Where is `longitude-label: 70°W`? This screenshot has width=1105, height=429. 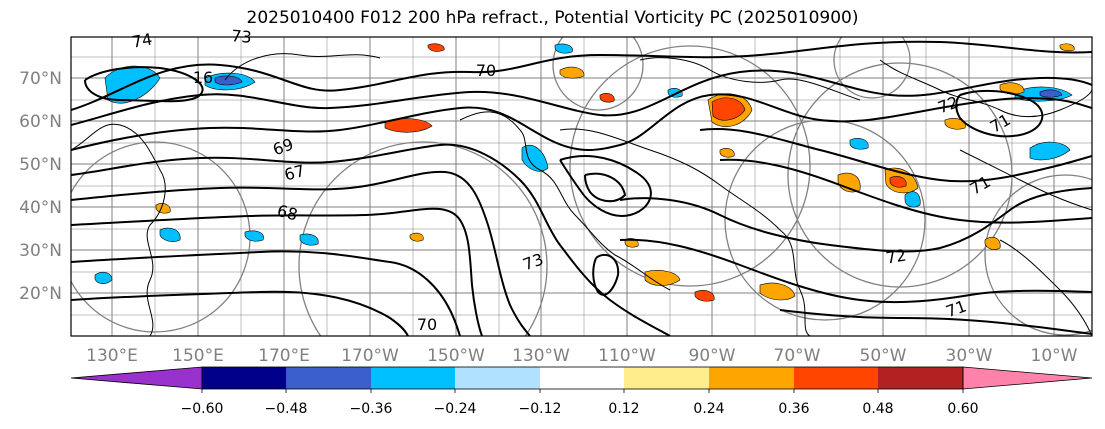
longitude-label: 70°W is located at coordinates (797, 356).